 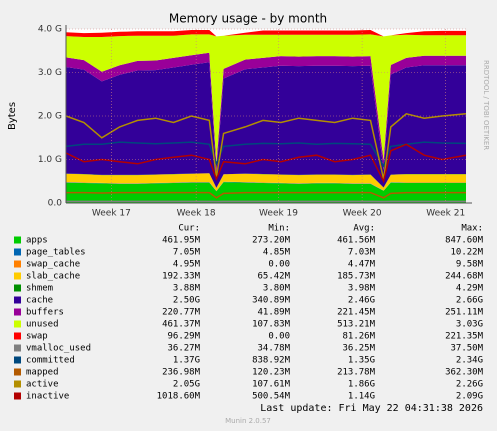 What do you see at coordinates (50, 117) in the screenshot?
I see `y-tick-label: 2.0 G` at bounding box center [50, 117].